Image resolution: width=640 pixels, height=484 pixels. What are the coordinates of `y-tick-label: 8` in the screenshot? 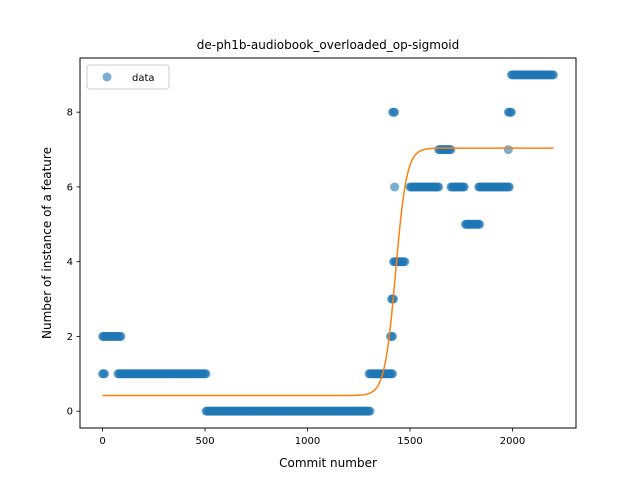 It's located at (70, 113).